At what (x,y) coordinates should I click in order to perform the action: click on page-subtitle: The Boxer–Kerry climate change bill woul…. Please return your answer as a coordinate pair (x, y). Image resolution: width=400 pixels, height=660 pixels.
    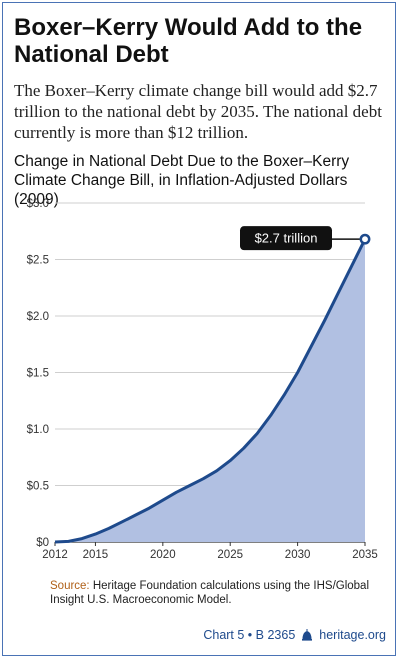
    Looking at the image, I should click on (198, 111).